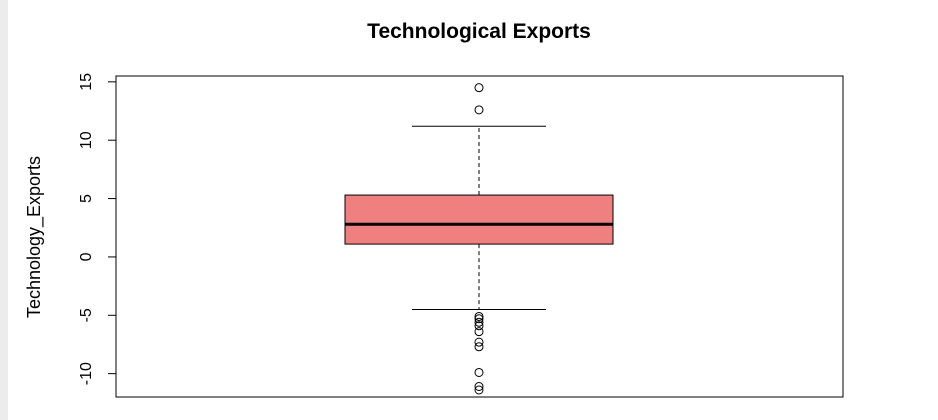  What do you see at coordinates (86, 315) in the screenshot?
I see `y-tick-label: -5` at bounding box center [86, 315].